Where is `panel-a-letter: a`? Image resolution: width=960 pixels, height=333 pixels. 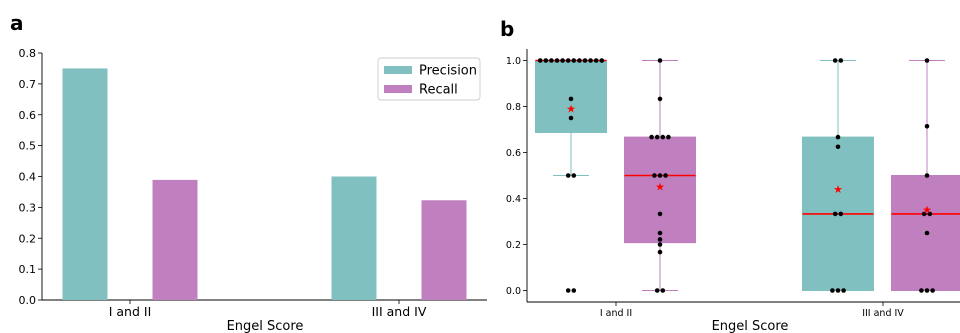 panel-a-letter: a is located at coordinates (17, 23).